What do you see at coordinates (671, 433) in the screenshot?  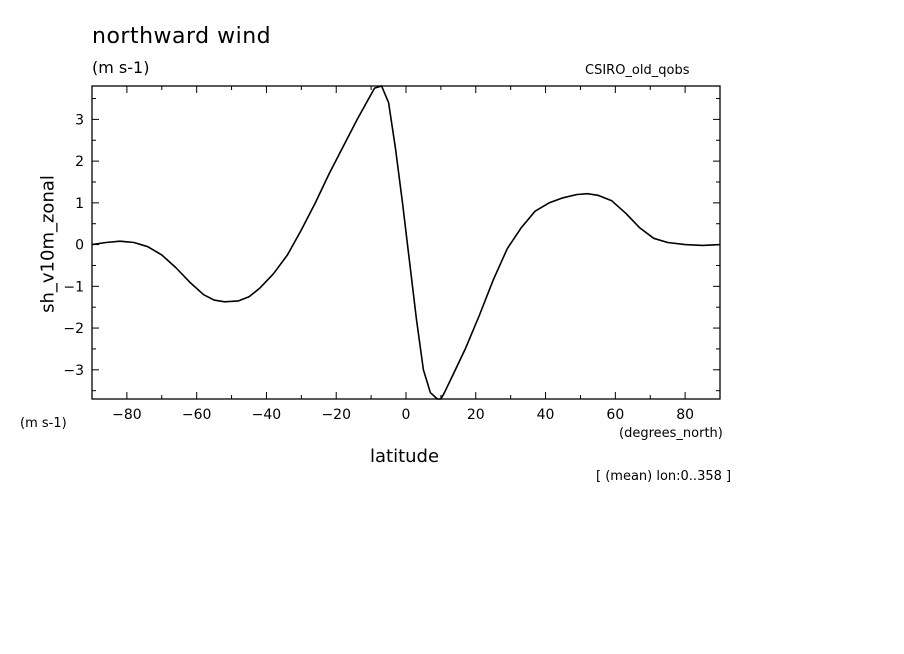 I see `x-axis-units: (degrees_north)` at bounding box center [671, 433].